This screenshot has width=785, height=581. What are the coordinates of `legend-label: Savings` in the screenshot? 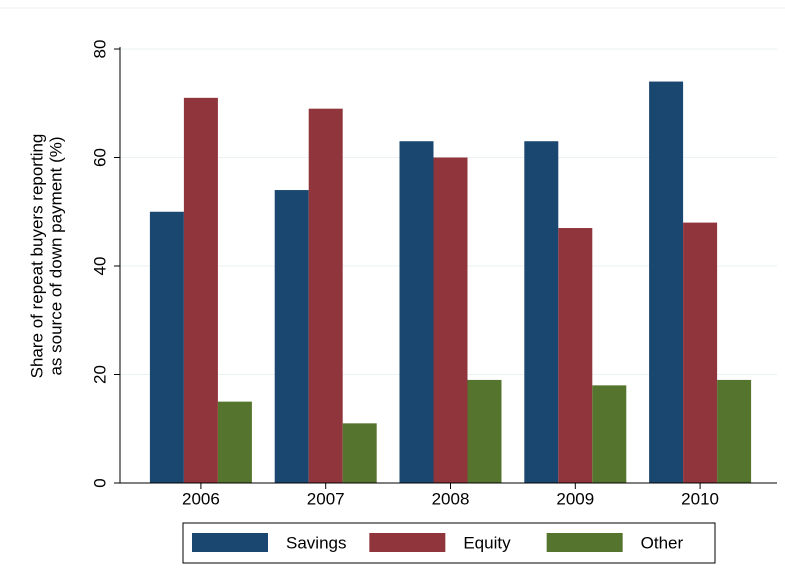 It's located at (316, 542).